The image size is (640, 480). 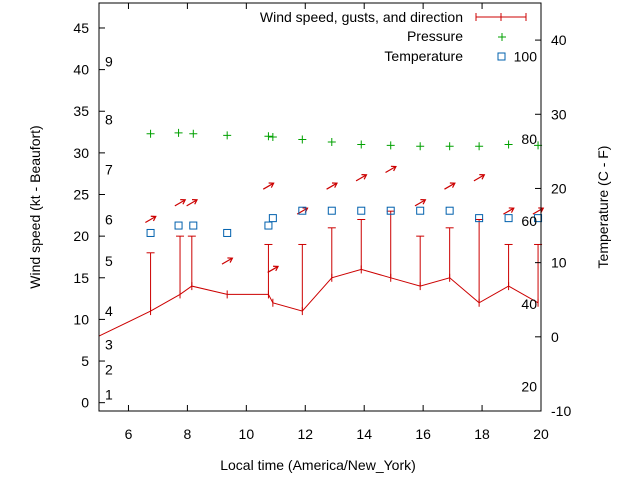 What do you see at coordinates (81, 153) in the screenshot?
I see `y-left-tick-label: 30` at bounding box center [81, 153].